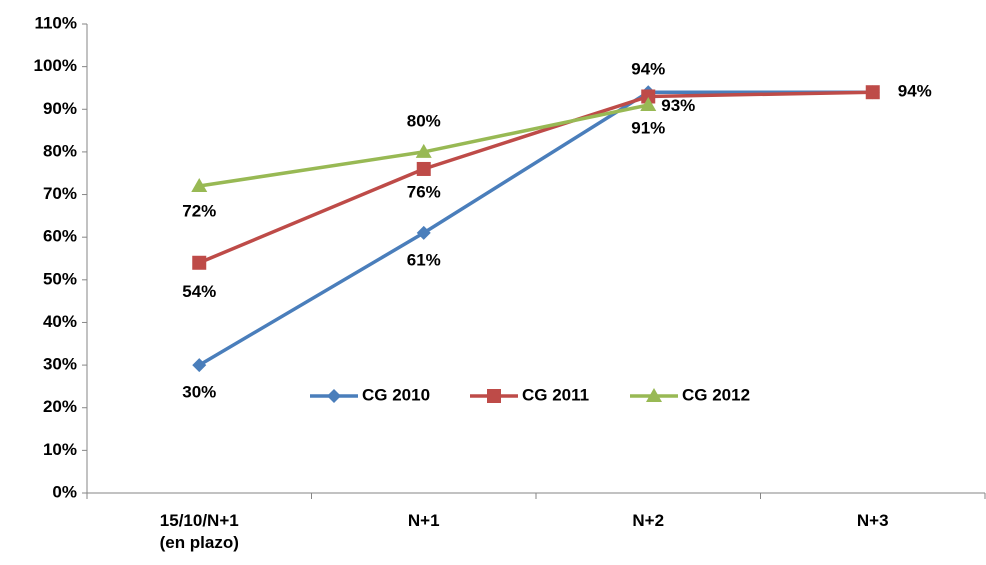 The image size is (986, 565). What do you see at coordinates (60, 364) in the screenshot?
I see `y-tick-label: 30%` at bounding box center [60, 364].